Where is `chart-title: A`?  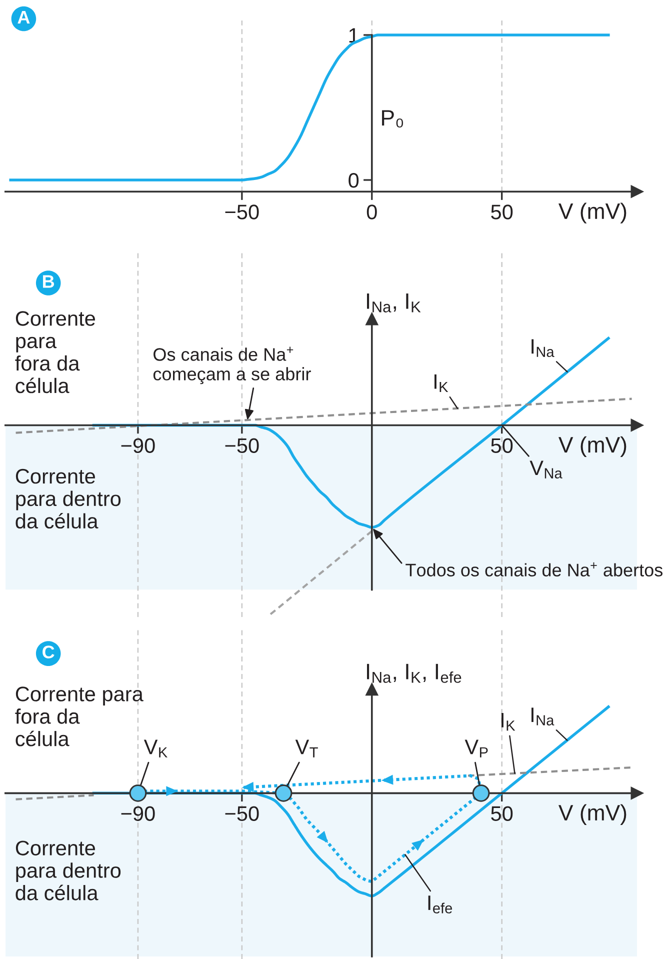
chart-title: A is located at coordinates (24, 17).